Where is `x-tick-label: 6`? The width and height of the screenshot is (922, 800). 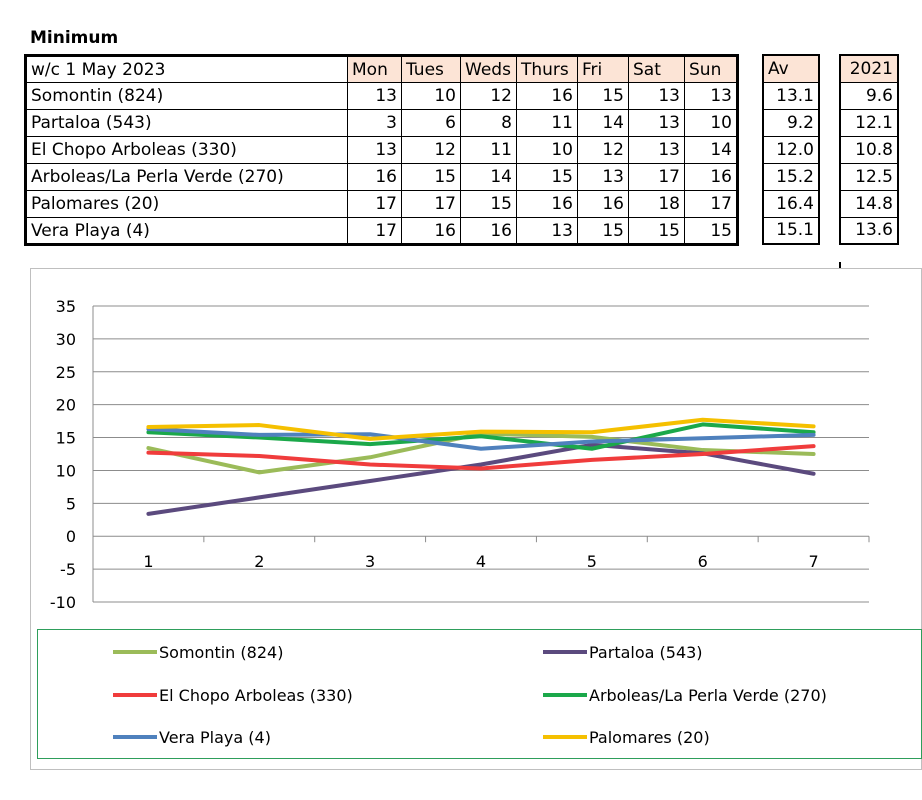 x-tick-label: 6 is located at coordinates (703, 561).